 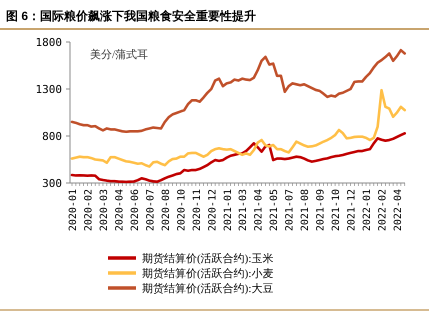 I want to click on x-tick-label: 2021-10, so click(x=336, y=210).